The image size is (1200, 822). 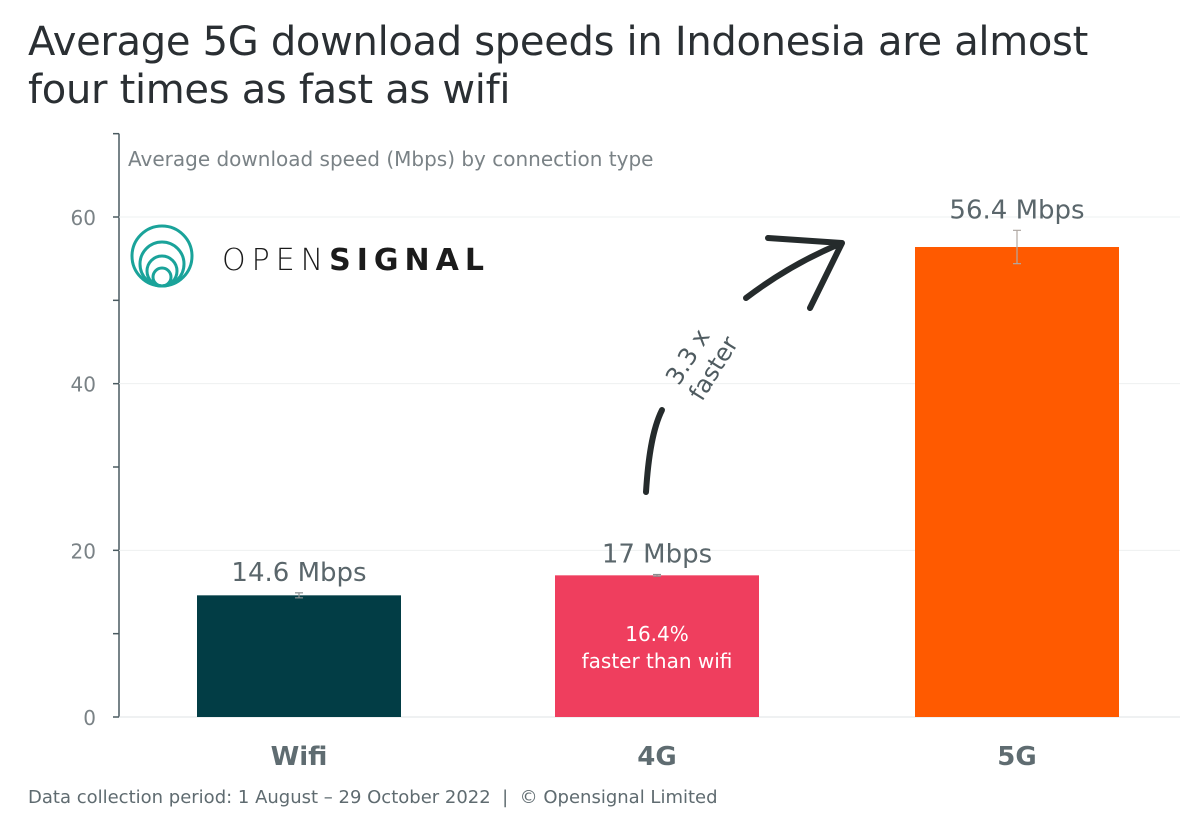 I want to click on y-tick-label: 40, so click(x=83, y=385).